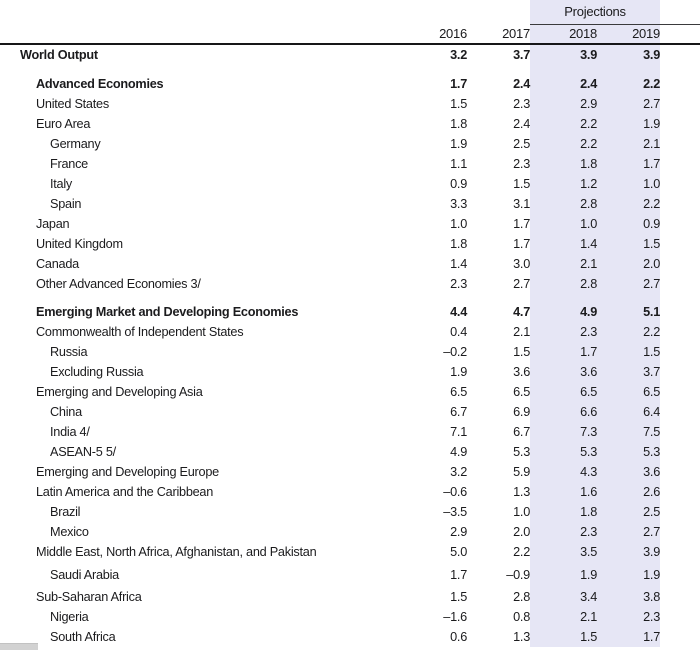  Describe the element at coordinates (563, 164) in the screenshot. I see `value-2018: 1.8` at that location.